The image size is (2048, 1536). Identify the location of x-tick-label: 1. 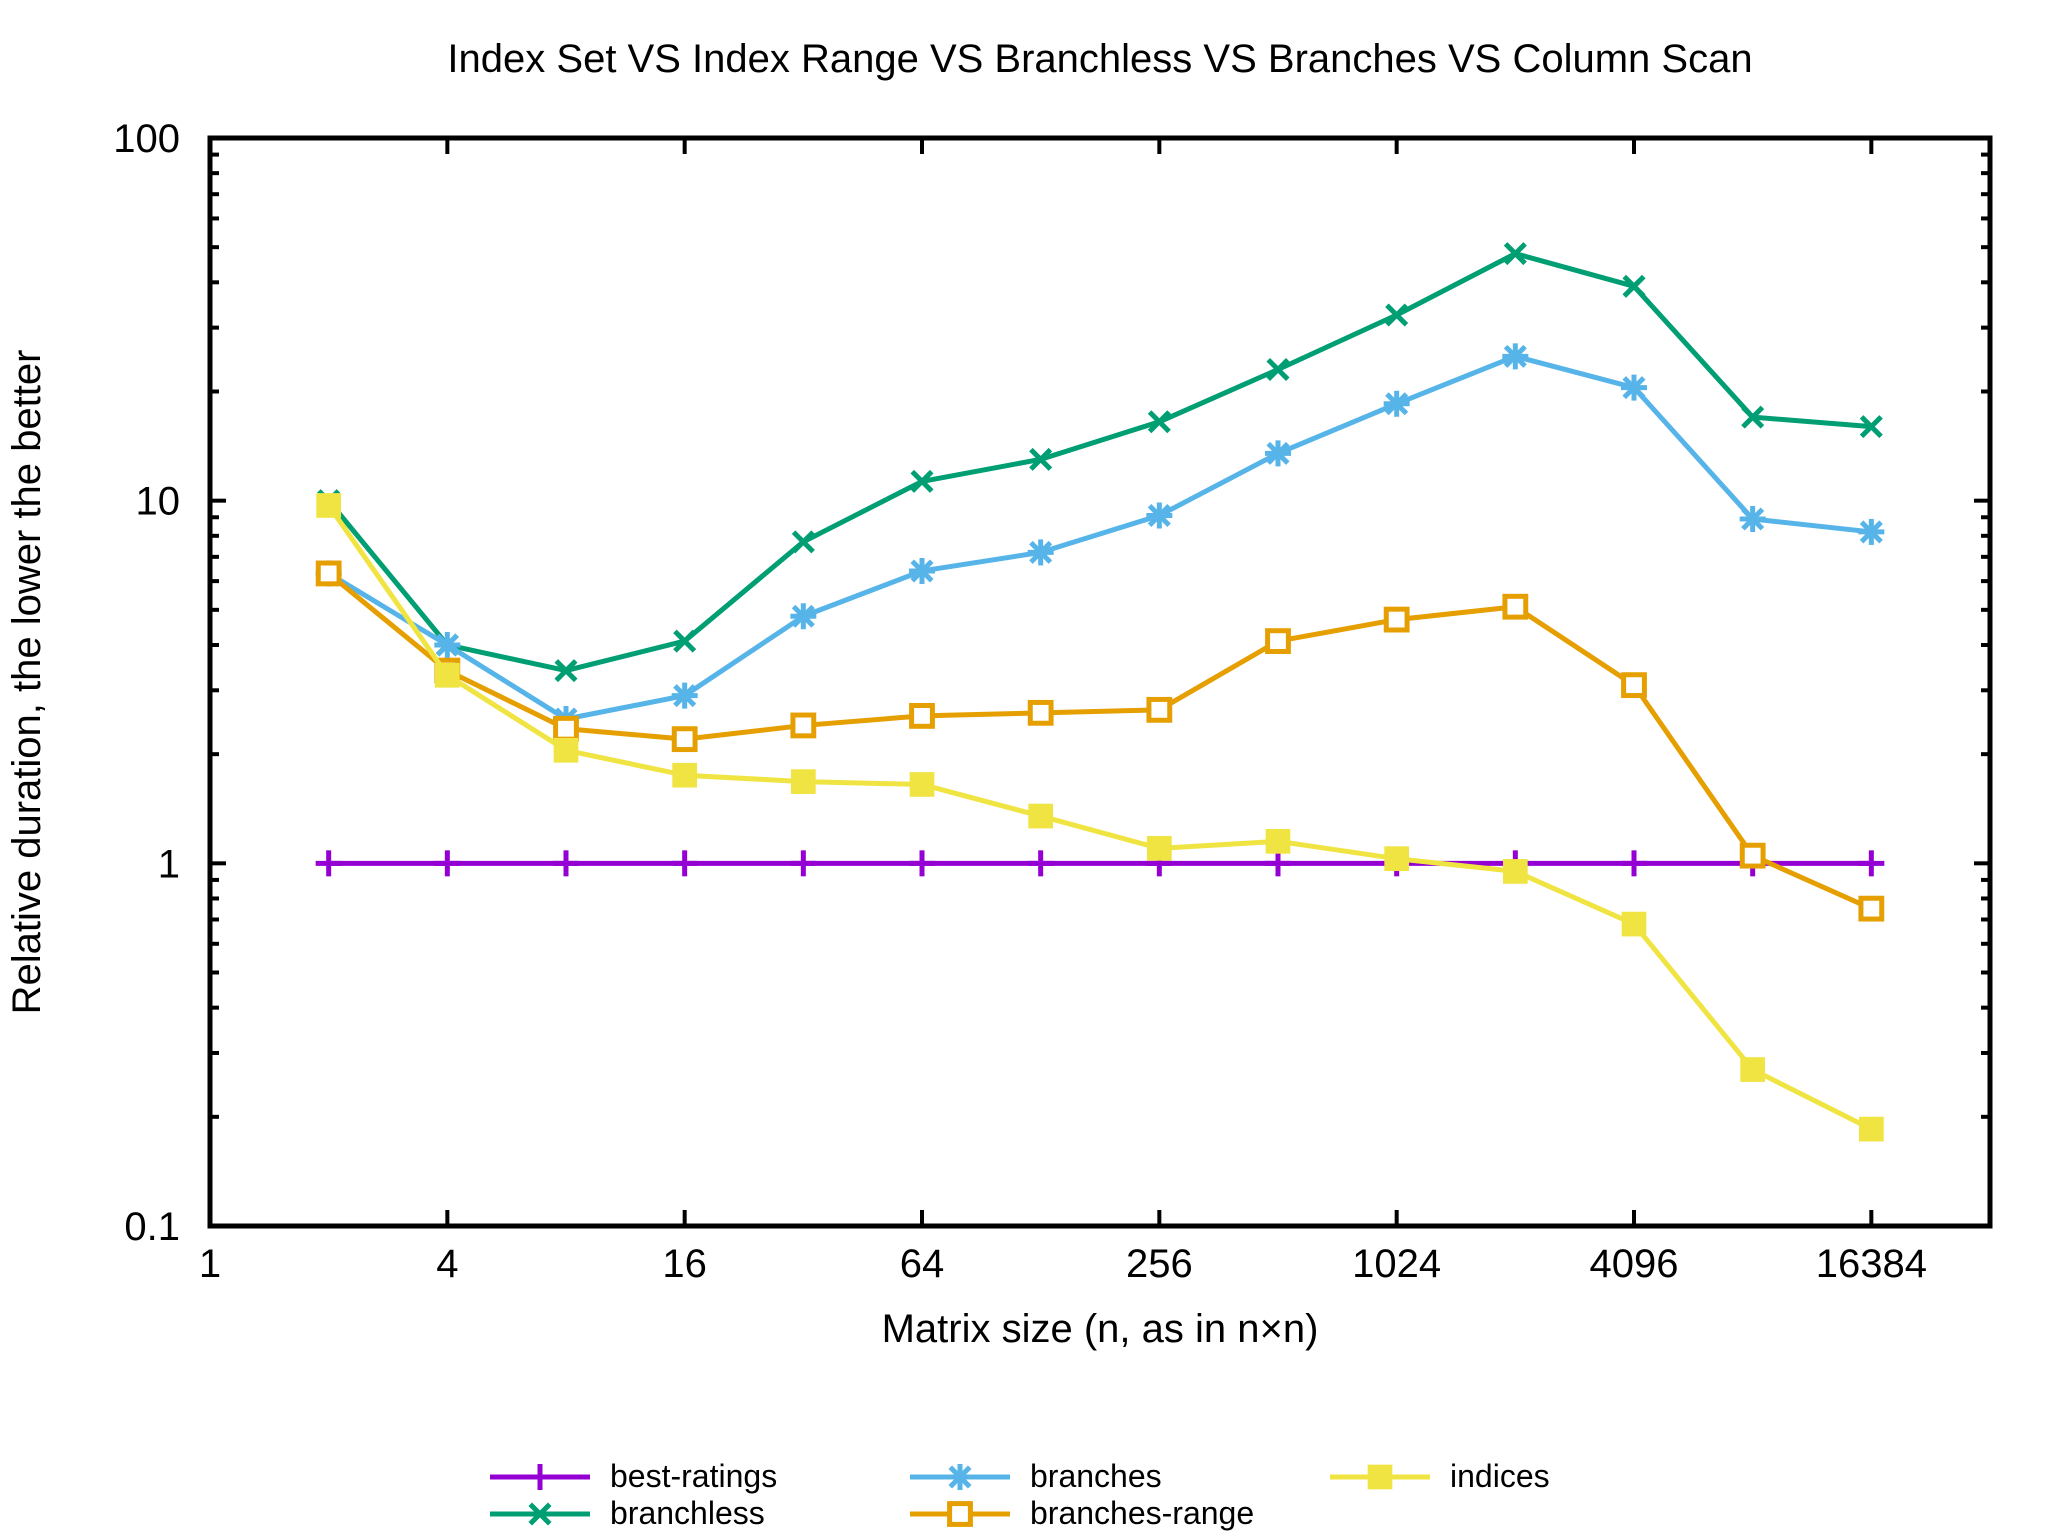
(210, 1264).